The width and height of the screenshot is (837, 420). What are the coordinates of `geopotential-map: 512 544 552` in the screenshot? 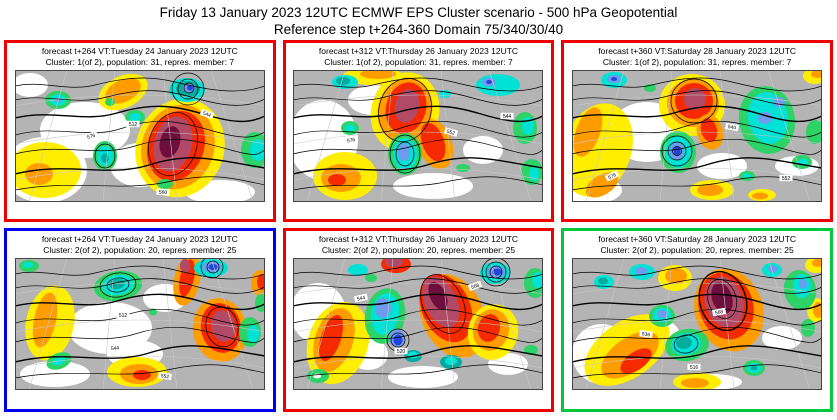 It's located at (139, 324).